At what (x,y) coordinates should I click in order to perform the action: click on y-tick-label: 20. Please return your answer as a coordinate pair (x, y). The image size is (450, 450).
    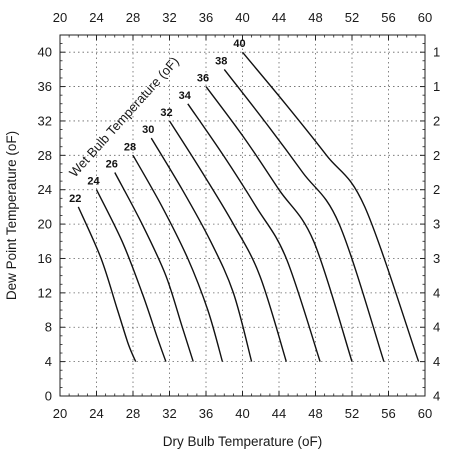
    Looking at the image, I should click on (45, 224).